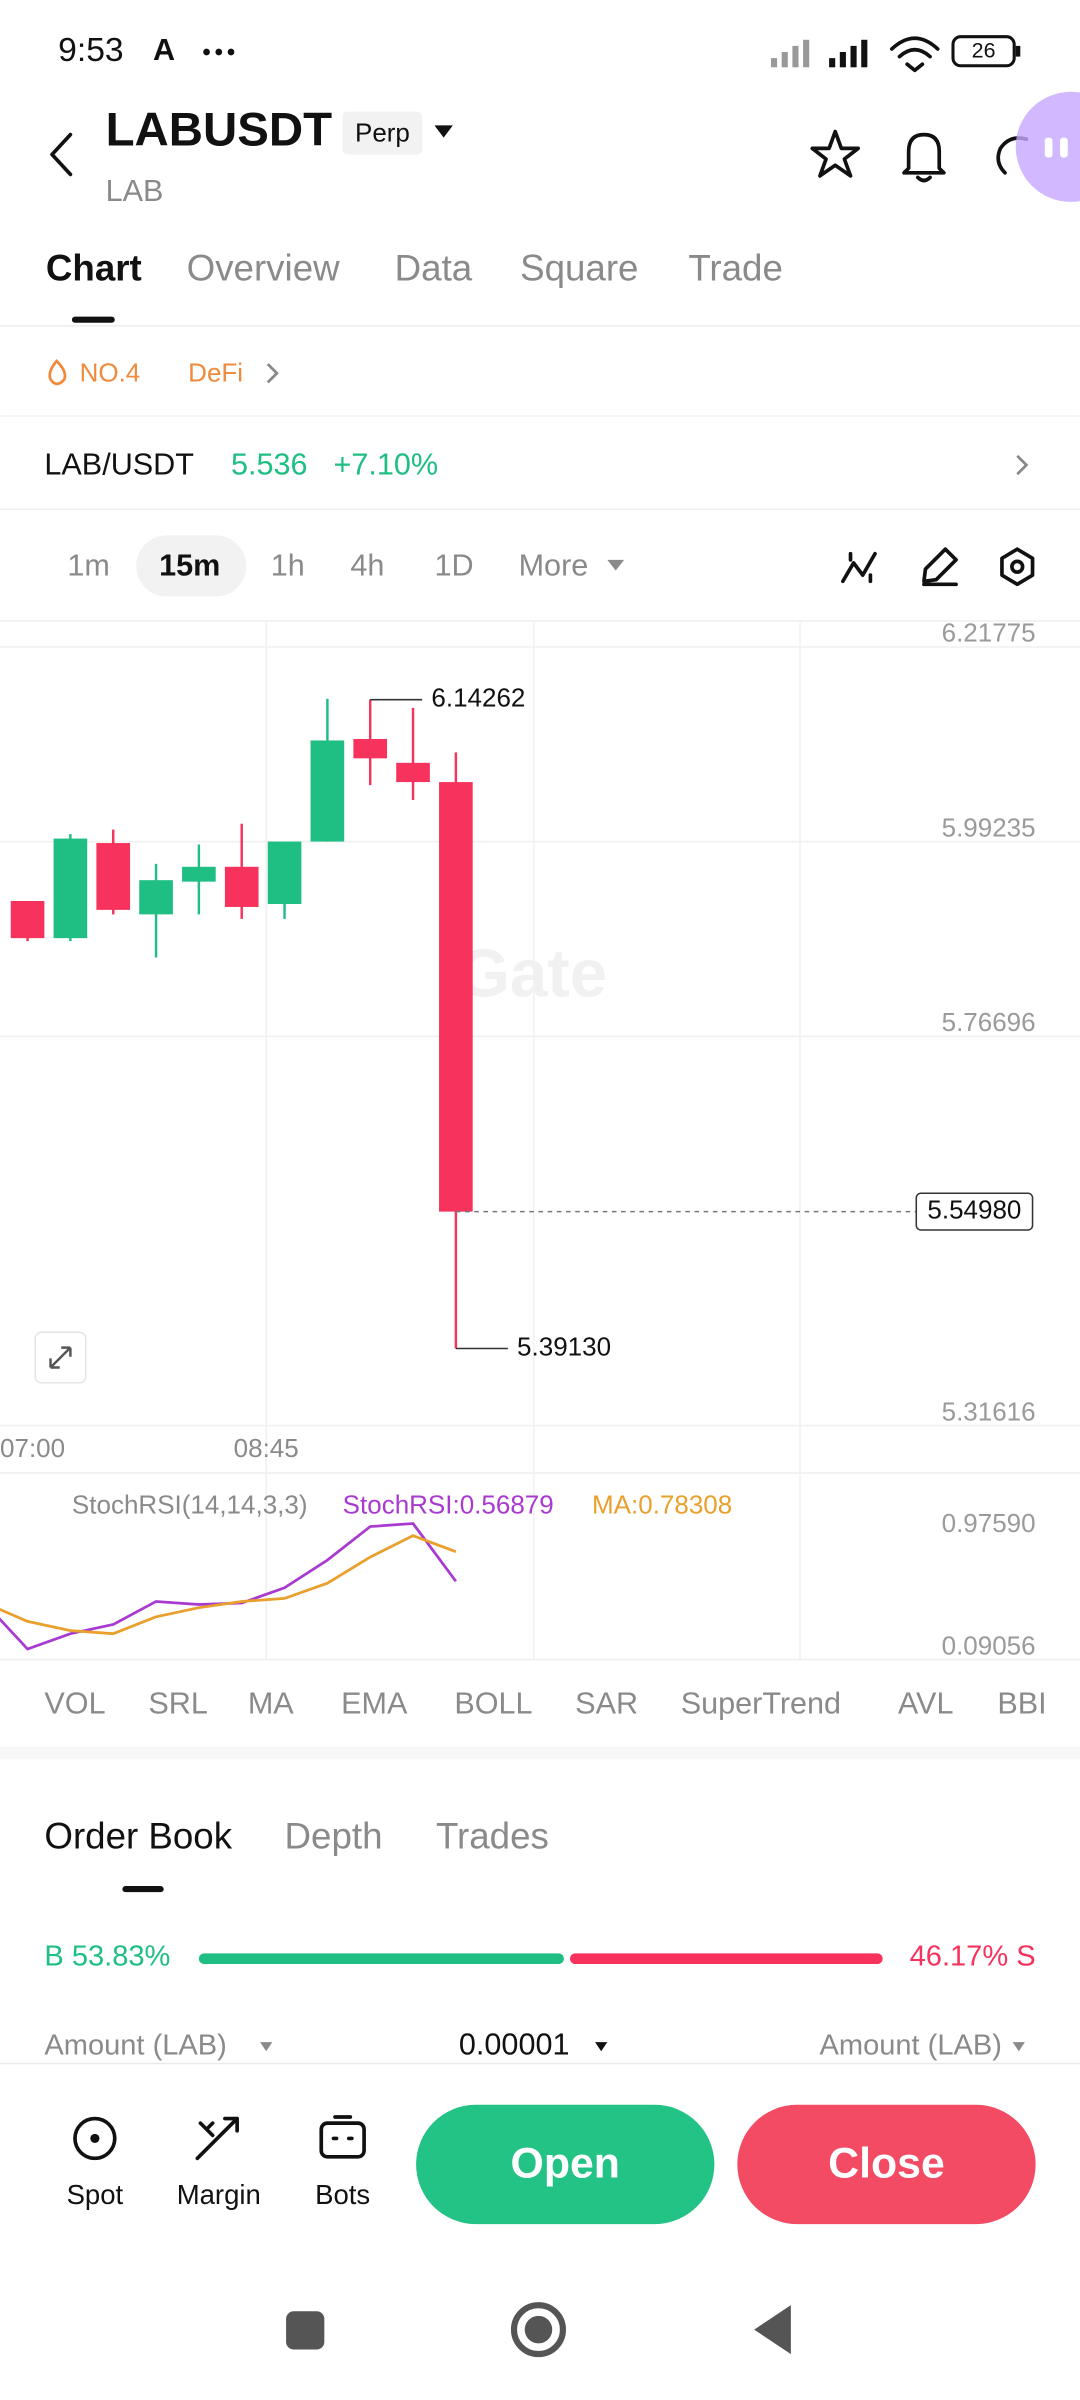 The height and width of the screenshot is (2400, 1080). What do you see at coordinates (518, 1575) in the screenshot?
I see `stochrsi-chart: 0.97590 0.09056 StochRSI:0.56879 MA:0.78308` at bounding box center [518, 1575].